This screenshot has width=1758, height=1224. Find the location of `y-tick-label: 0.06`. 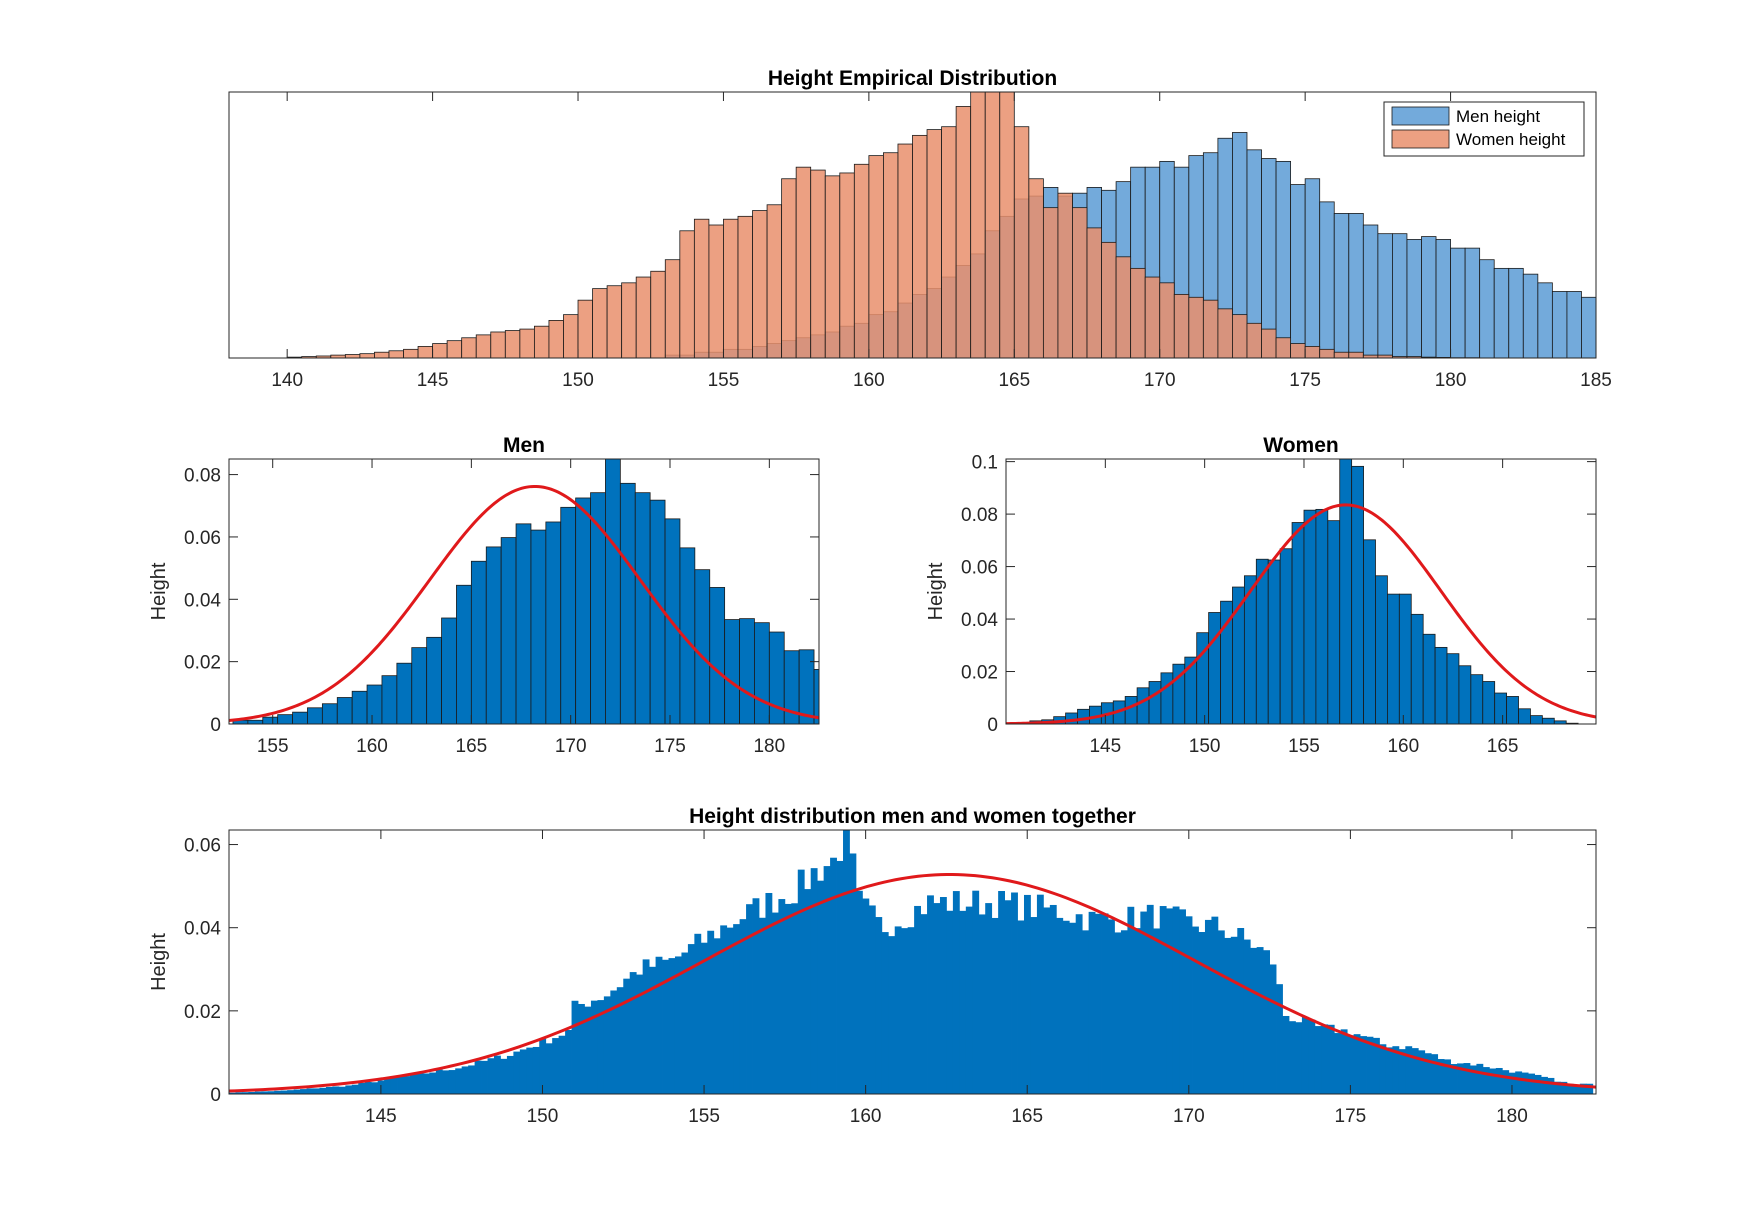

y-tick-label: 0.06 is located at coordinates (202, 538).